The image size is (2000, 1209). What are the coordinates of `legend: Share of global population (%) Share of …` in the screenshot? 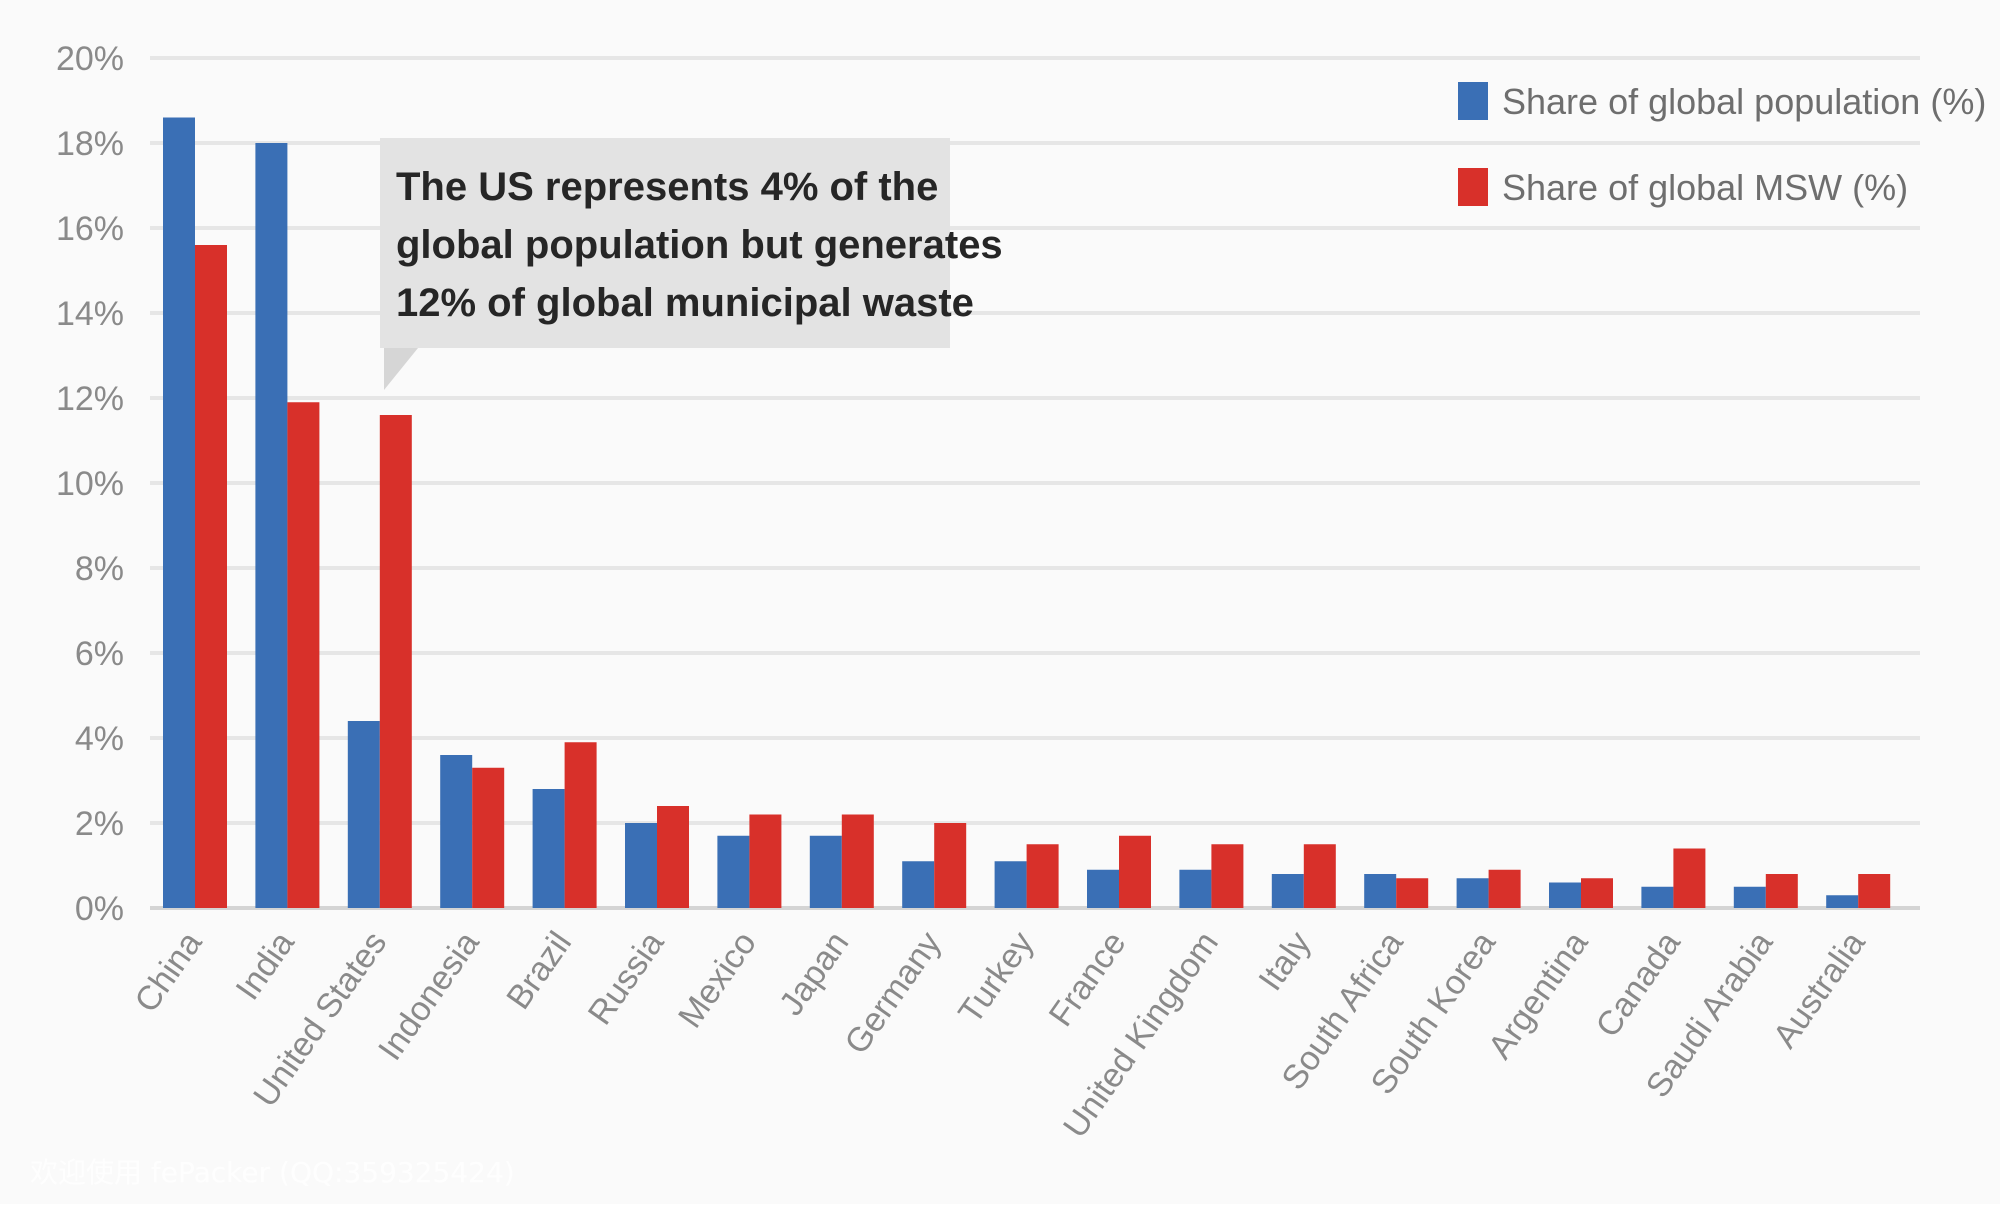 It's located at (1722, 144).